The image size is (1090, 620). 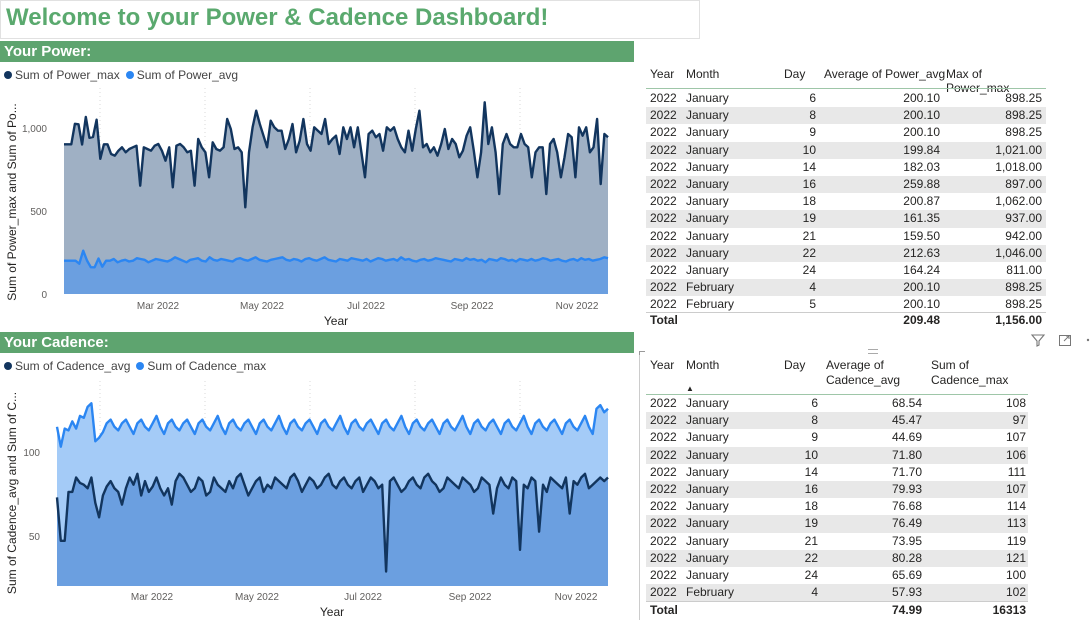 What do you see at coordinates (906, 523) in the screenshot?
I see `cadence-cell-avg: 76.49` at bounding box center [906, 523].